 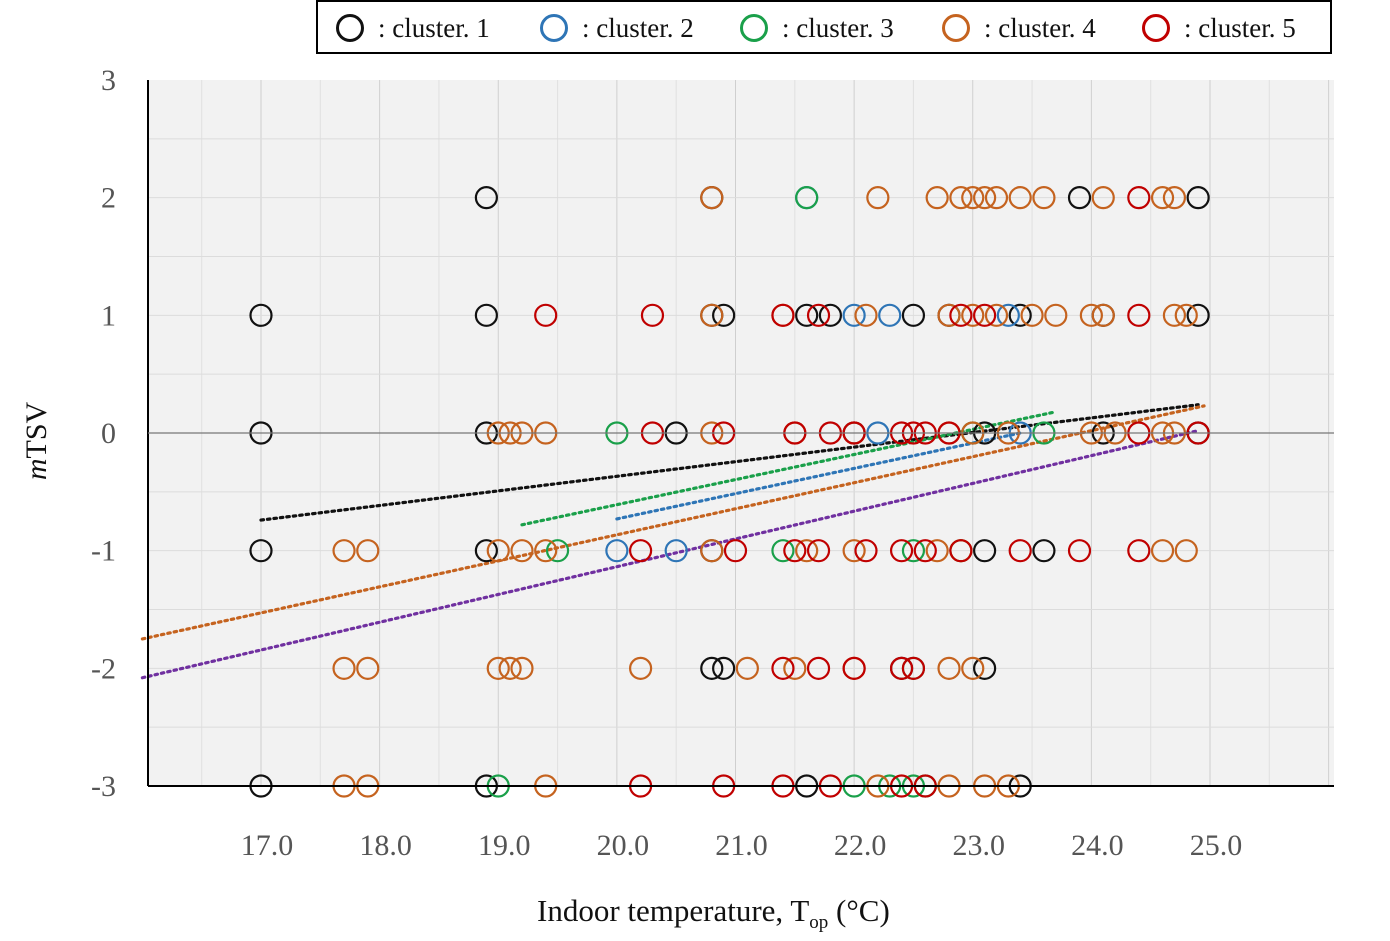 What do you see at coordinates (267, 845) in the screenshot?
I see `x-tick-label: 17.0` at bounding box center [267, 845].